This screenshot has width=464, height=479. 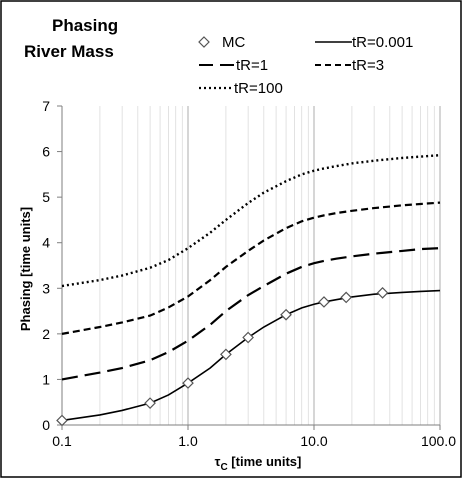 What do you see at coordinates (233, 65) in the screenshot?
I see `legend-item-tr-1: tR=1` at bounding box center [233, 65].